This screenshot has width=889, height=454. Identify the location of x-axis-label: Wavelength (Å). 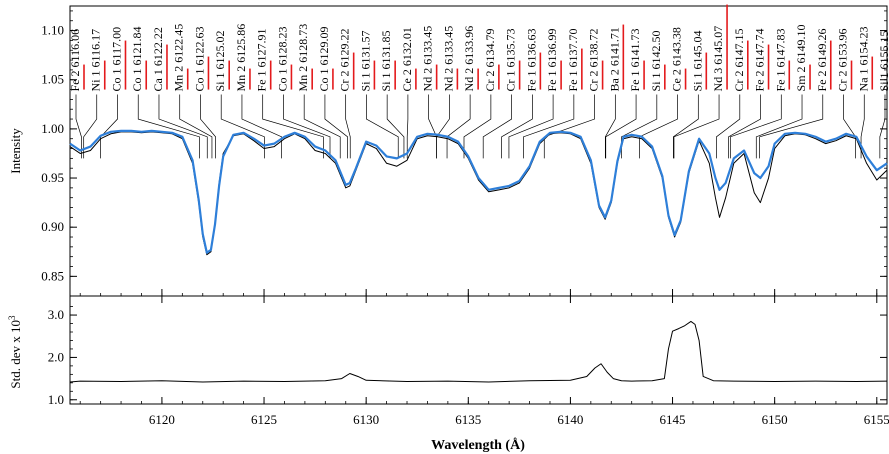
(478, 445).